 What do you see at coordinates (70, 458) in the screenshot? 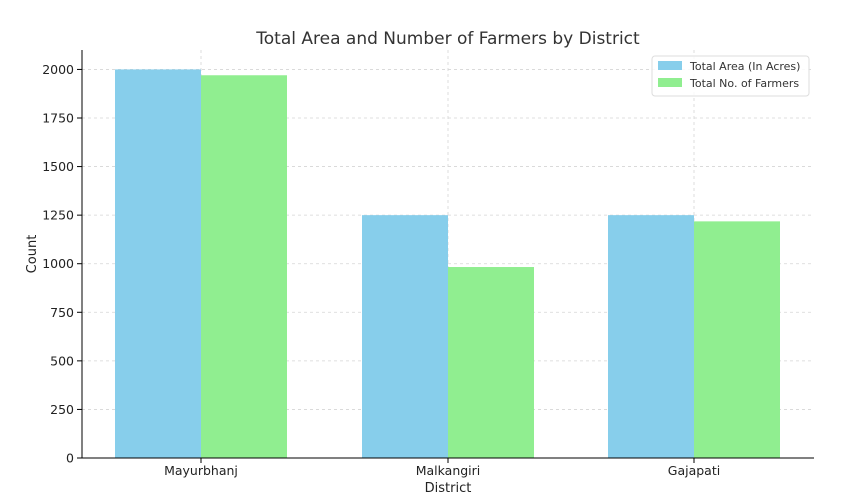
I see `y-tick-label: 0` at bounding box center [70, 458].